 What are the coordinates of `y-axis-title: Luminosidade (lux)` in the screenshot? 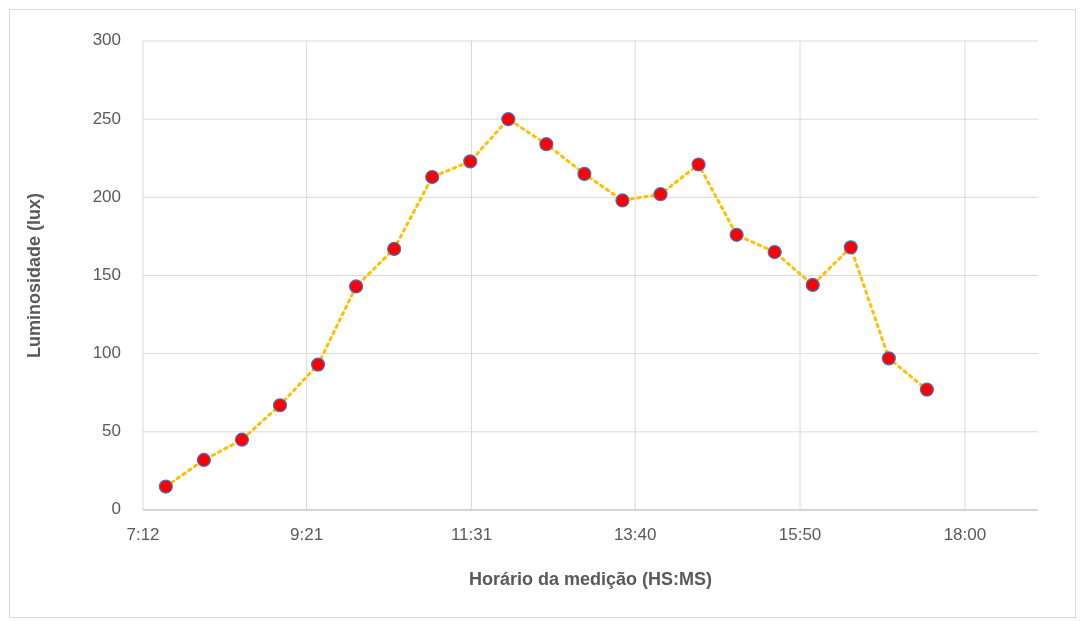 It's located at (34, 275).